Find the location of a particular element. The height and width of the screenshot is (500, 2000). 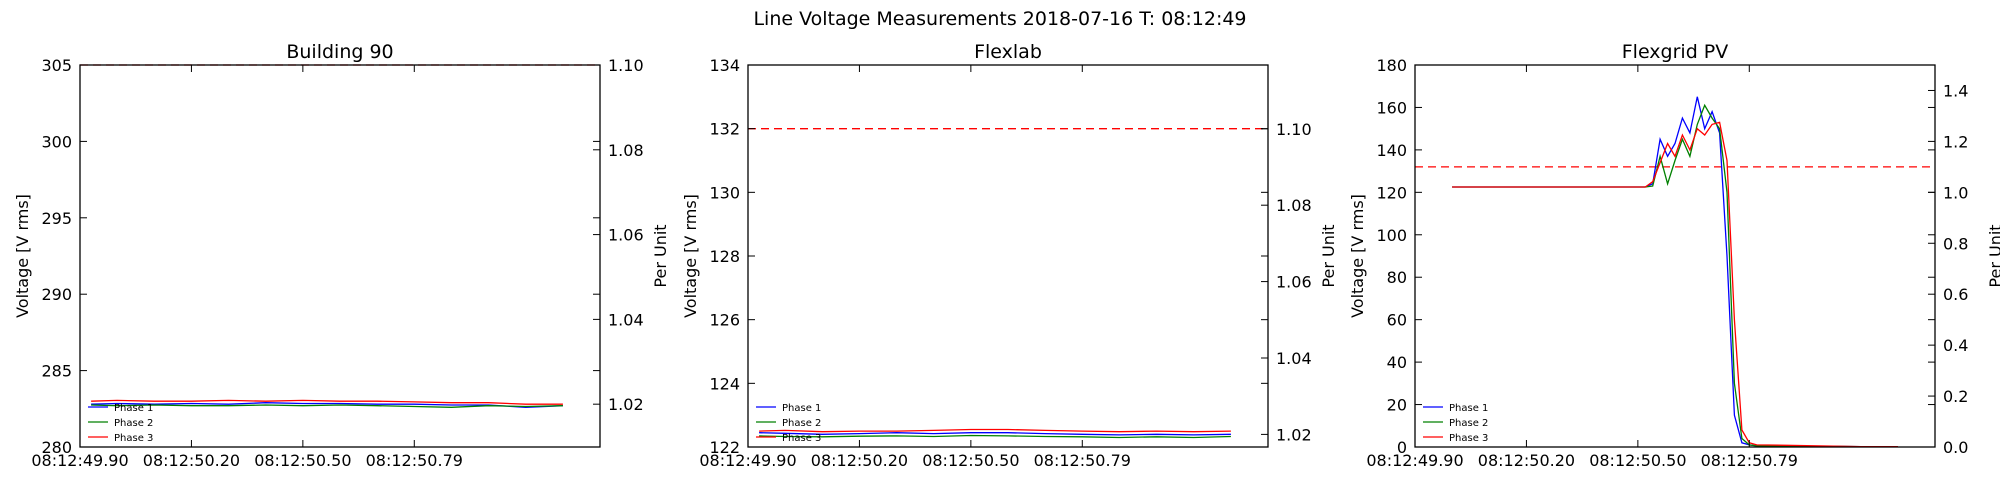

y-tick-label-right: 0.2 is located at coordinates (1955, 396).